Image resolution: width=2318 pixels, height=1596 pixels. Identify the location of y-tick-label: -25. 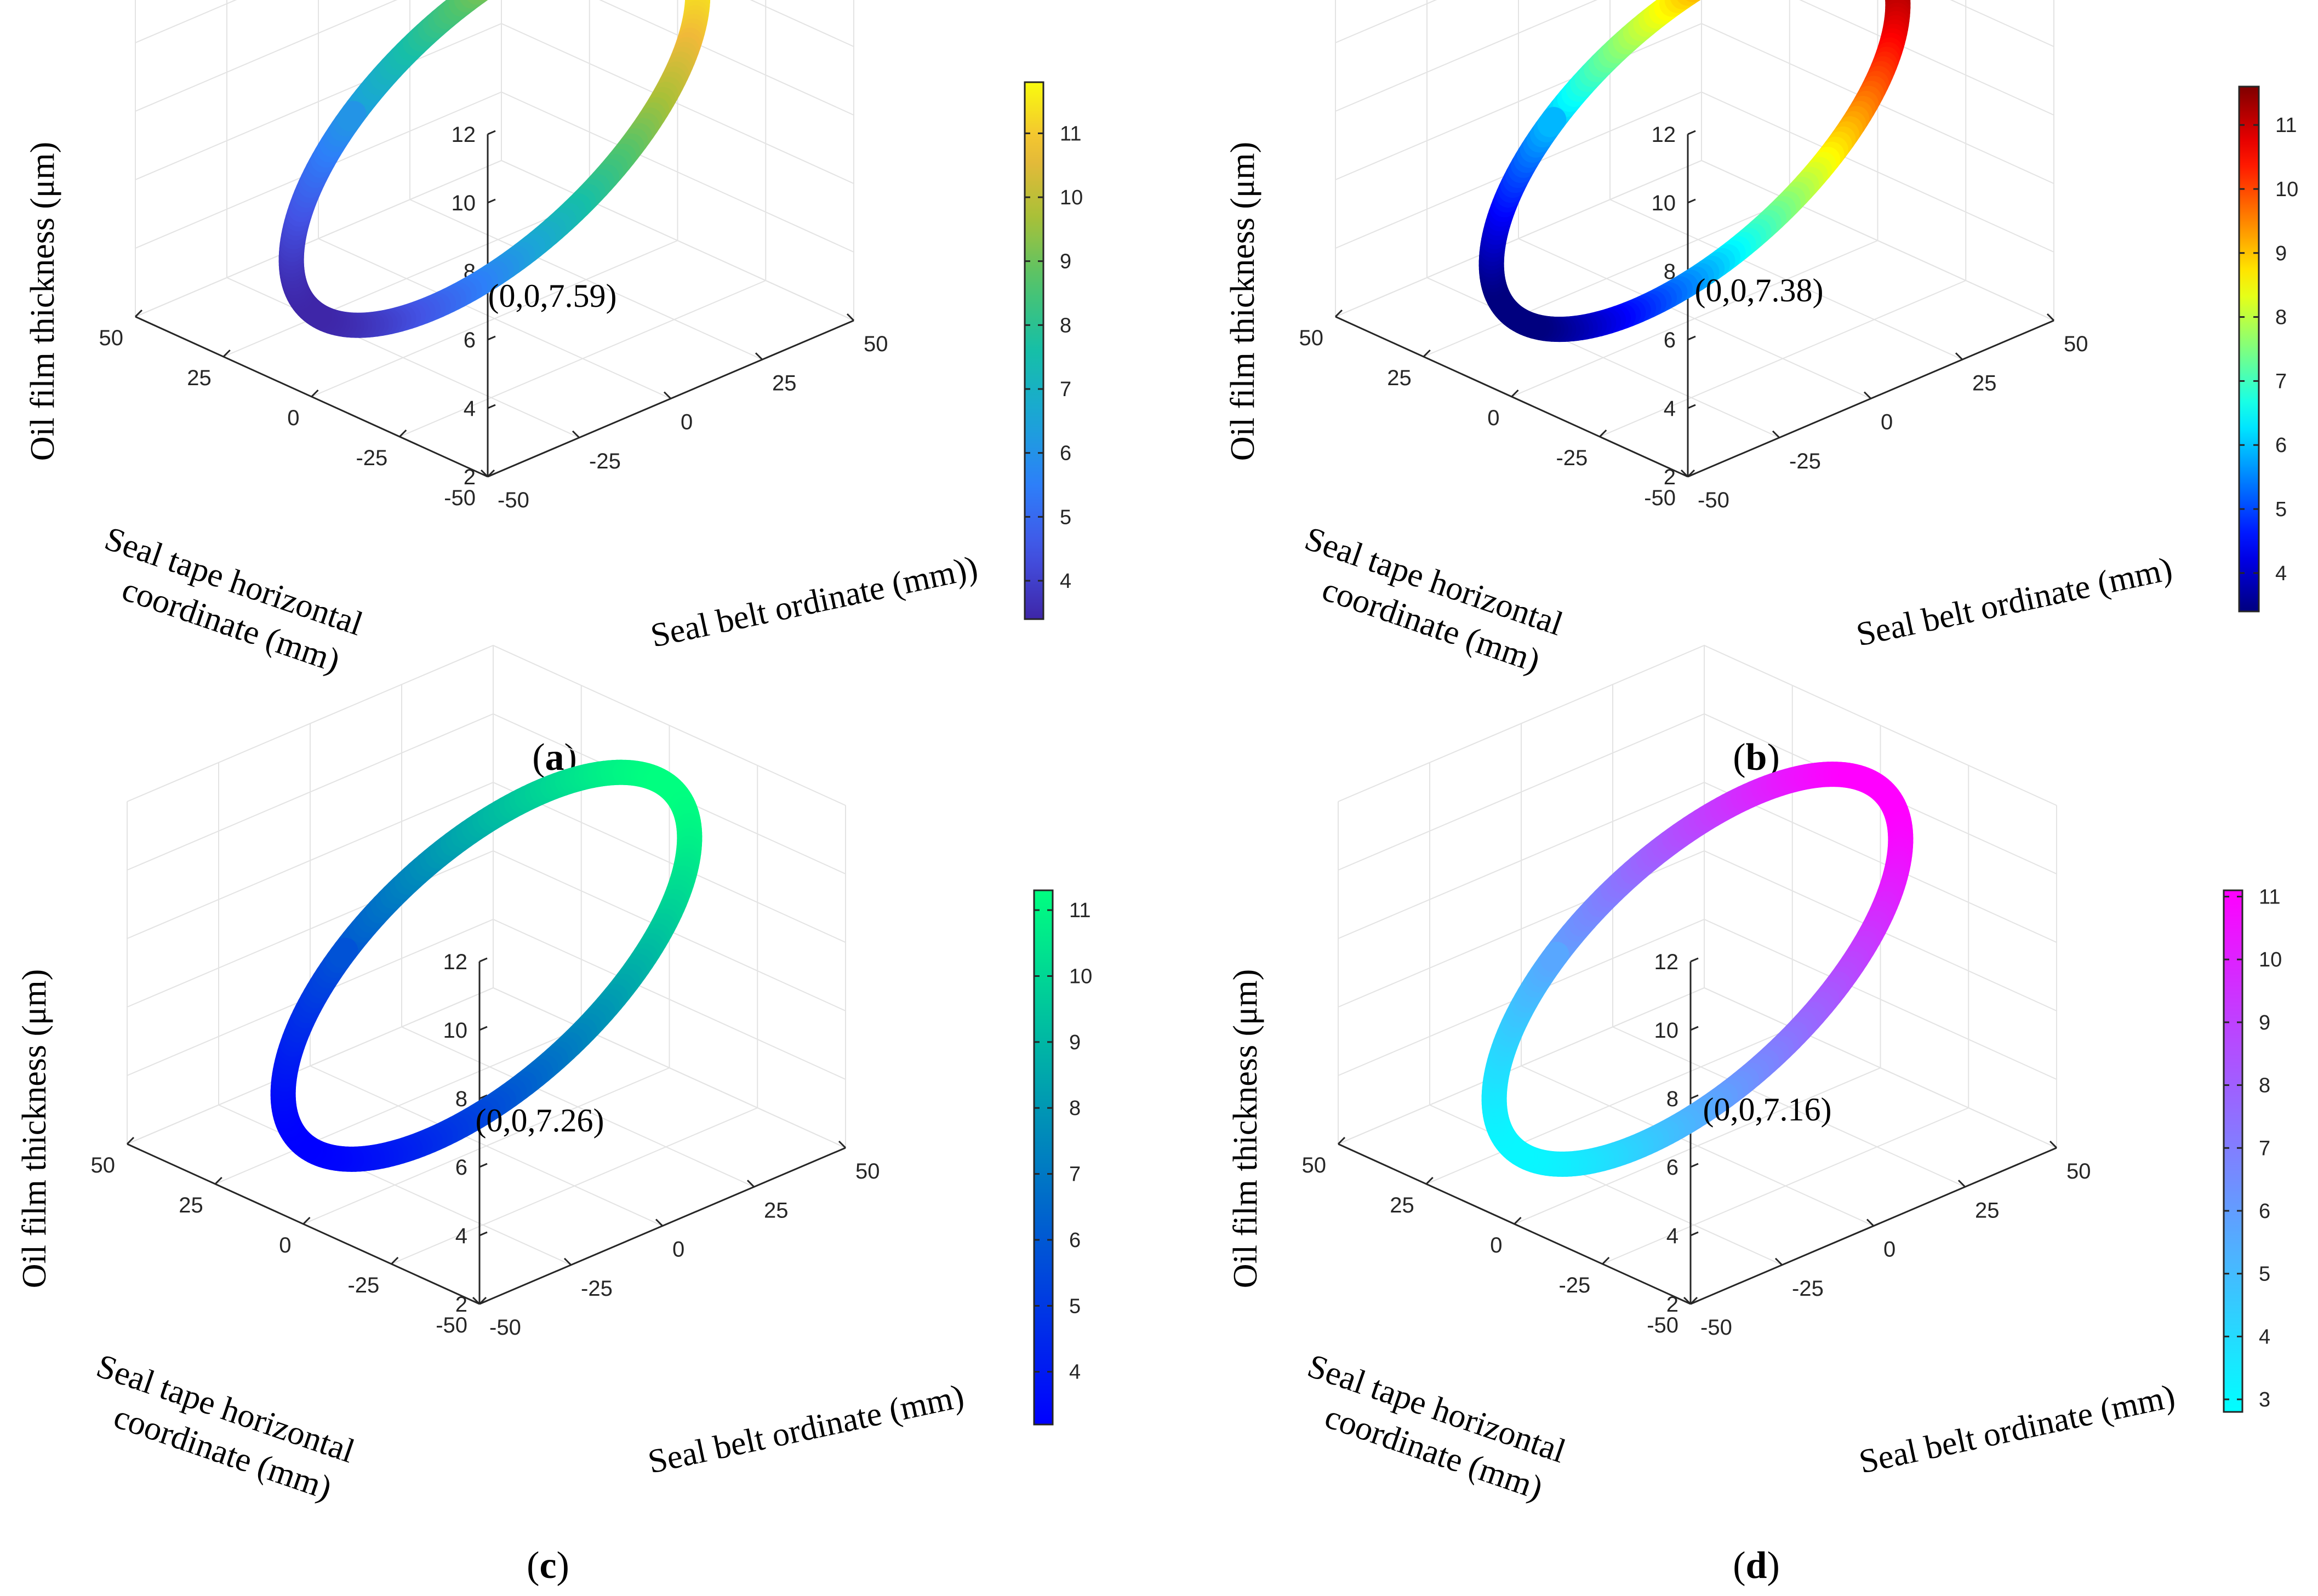
(1805, 461).